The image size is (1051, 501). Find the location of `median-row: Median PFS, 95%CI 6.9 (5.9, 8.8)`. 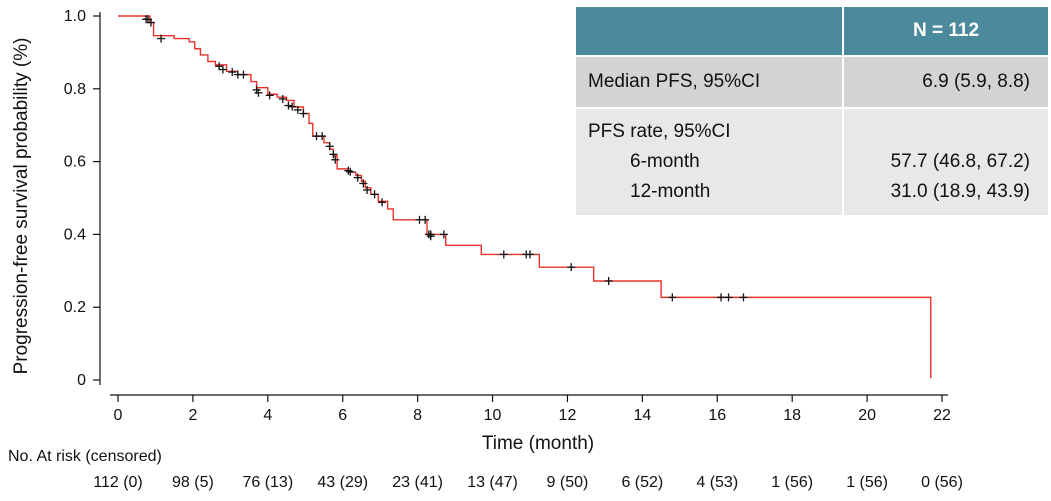

median-row: Median PFS, 95%CI 6.9 (5.9, 8.8) is located at coordinates (812, 81).